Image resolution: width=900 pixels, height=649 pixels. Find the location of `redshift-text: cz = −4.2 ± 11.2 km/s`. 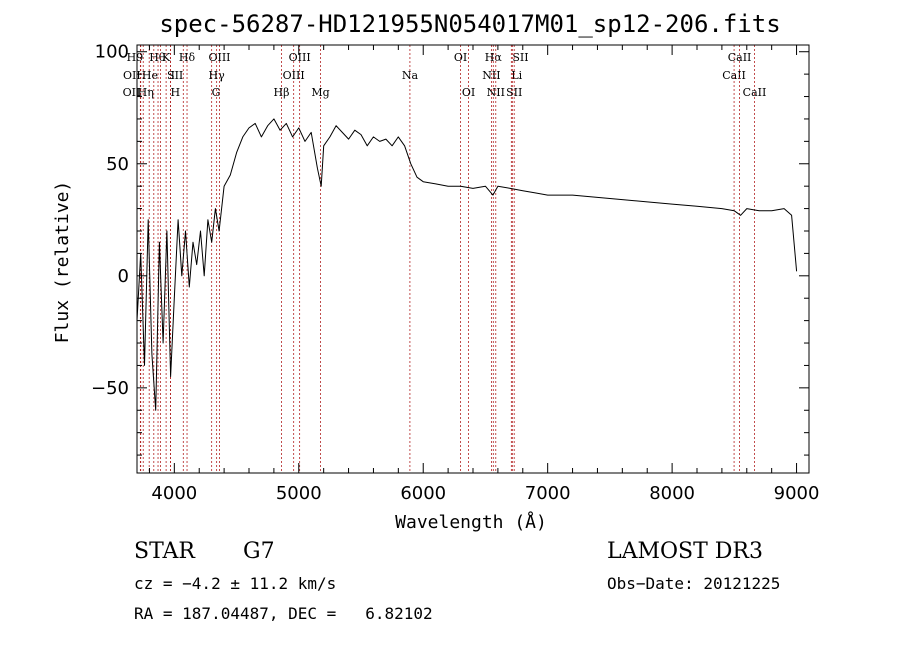

redshift-text: cz = −4.2 ± 11.2 km/s is located at coordinates (235, 583).